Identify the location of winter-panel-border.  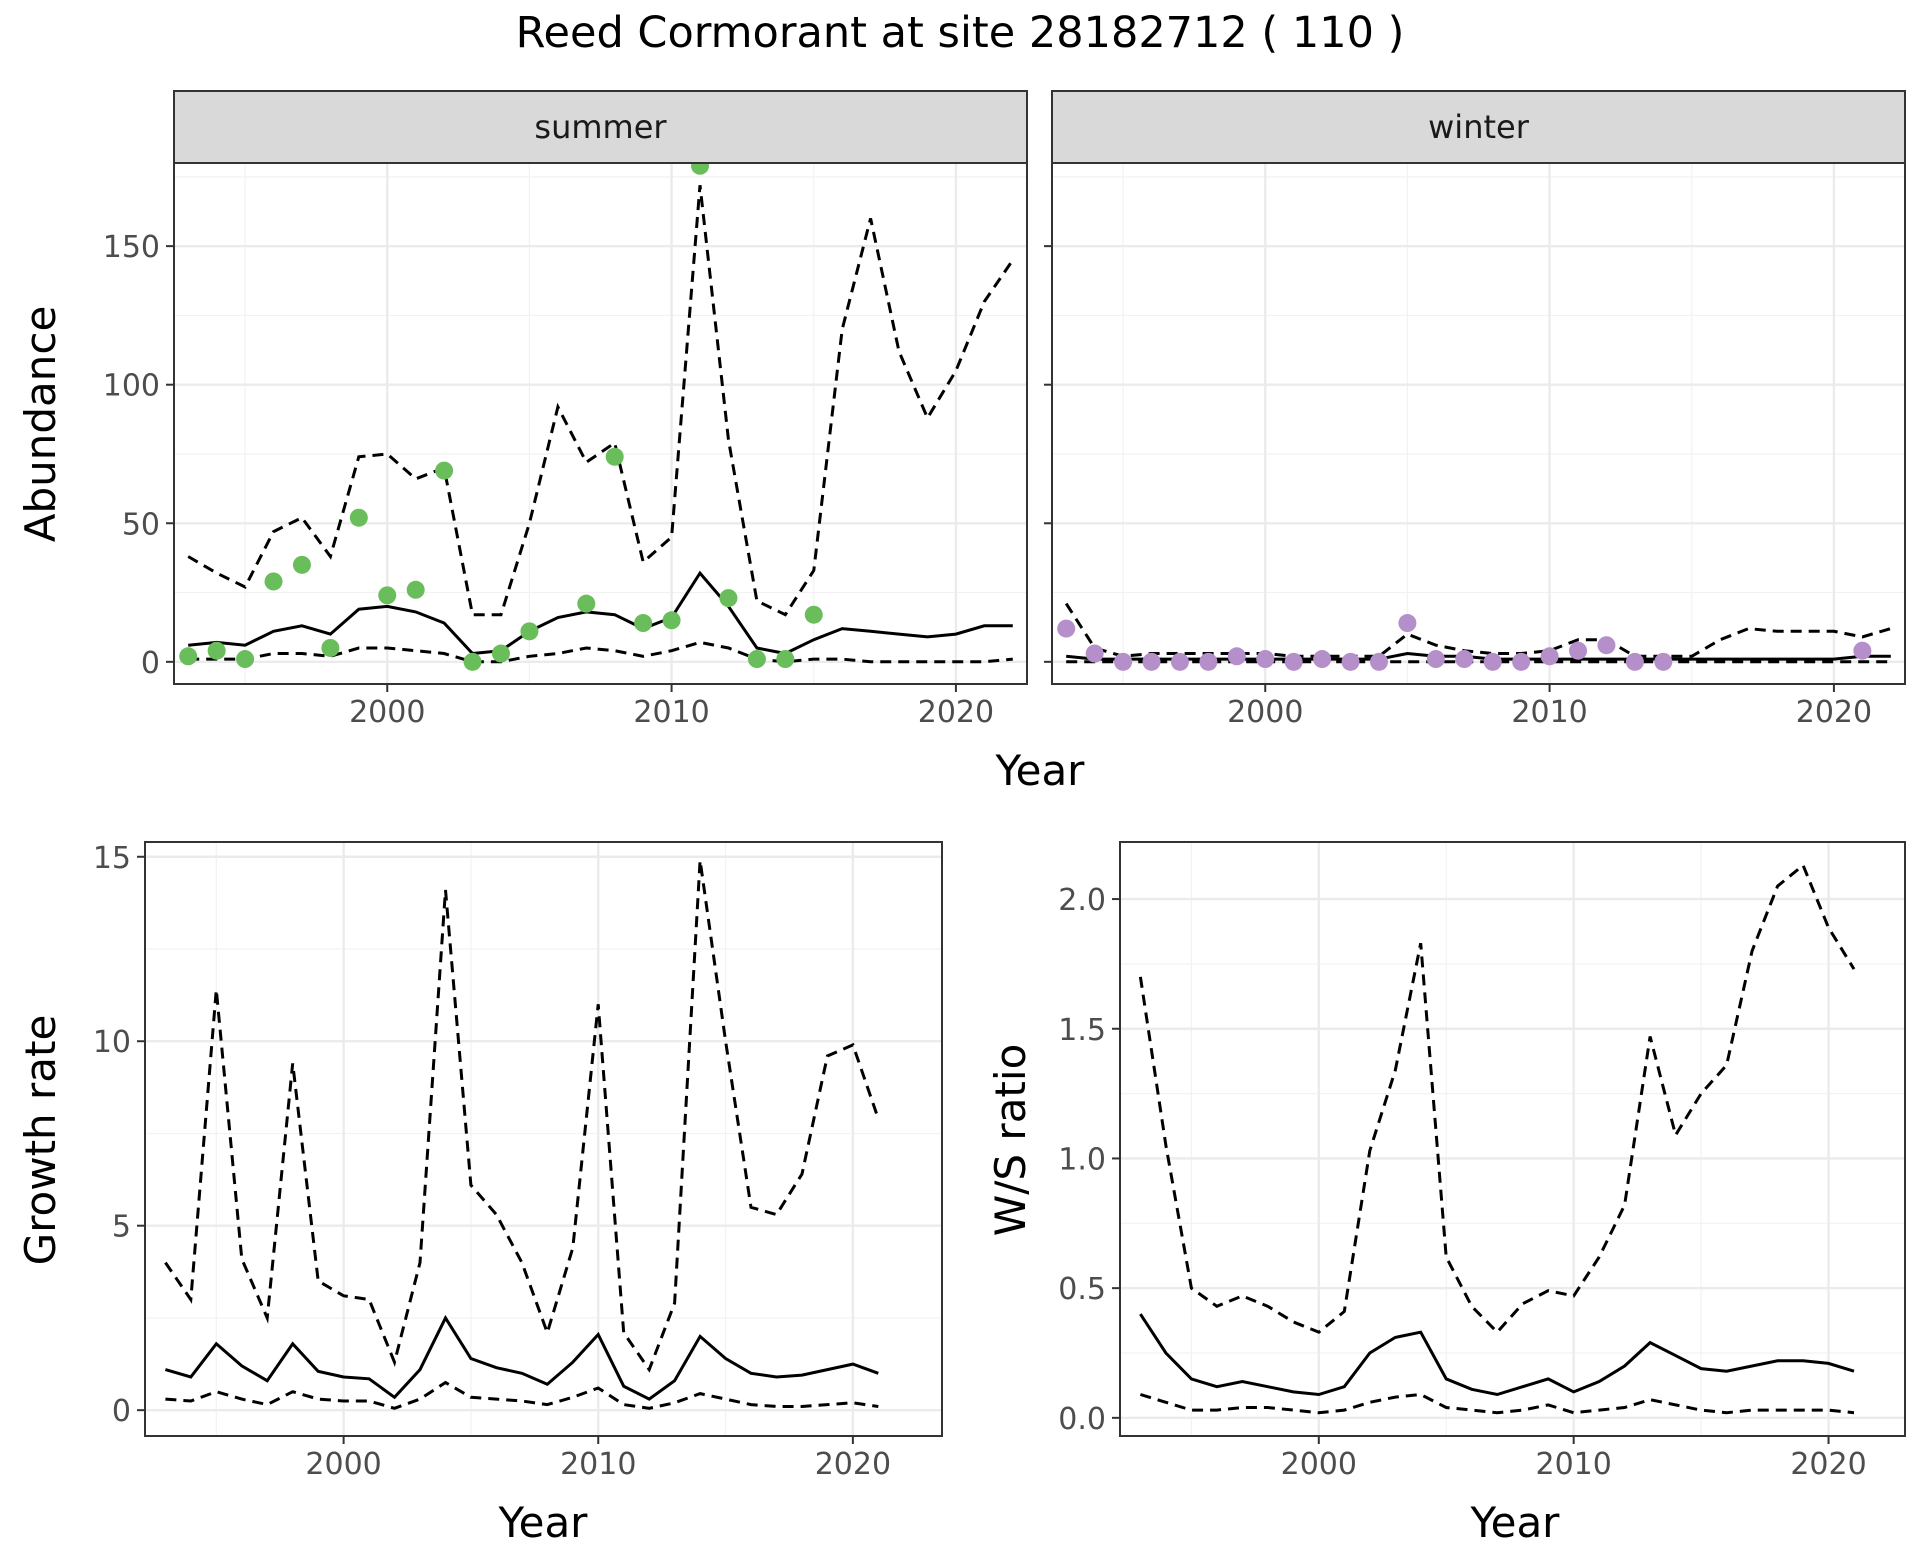
(1478, 423).